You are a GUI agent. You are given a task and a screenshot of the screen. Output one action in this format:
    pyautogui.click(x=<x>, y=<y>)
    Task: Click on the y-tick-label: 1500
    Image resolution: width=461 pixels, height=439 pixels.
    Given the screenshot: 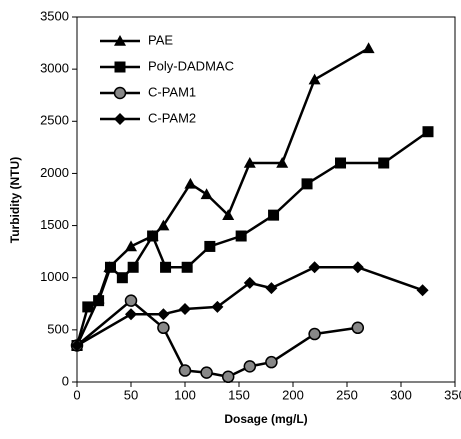 What is the action you would take?
    pyautogui.click(x=54, y=224)
    